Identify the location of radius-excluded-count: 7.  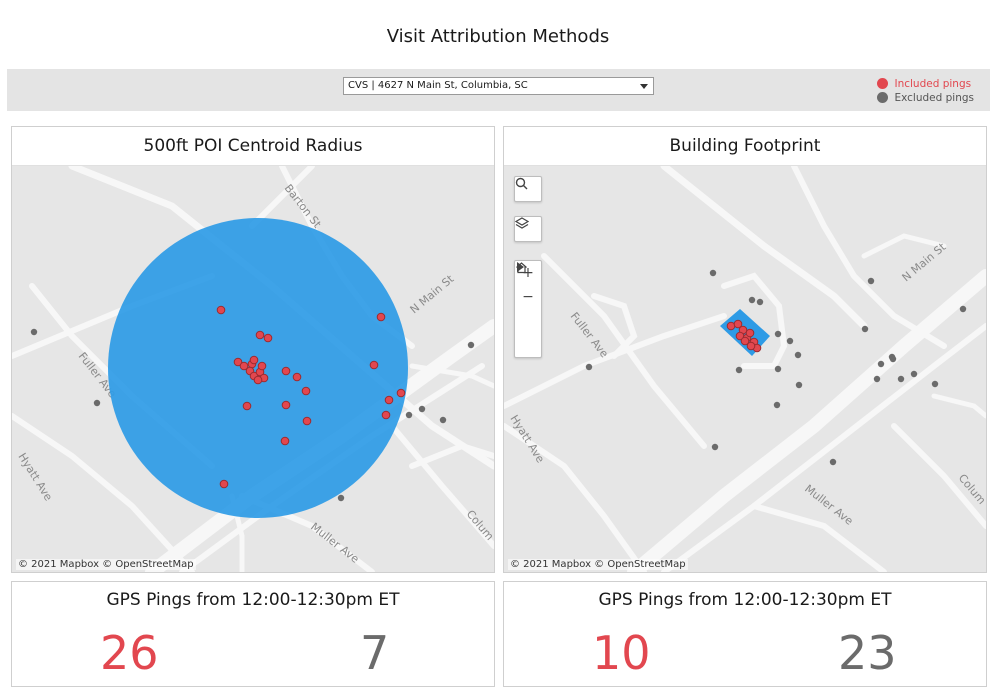
(375, 653).